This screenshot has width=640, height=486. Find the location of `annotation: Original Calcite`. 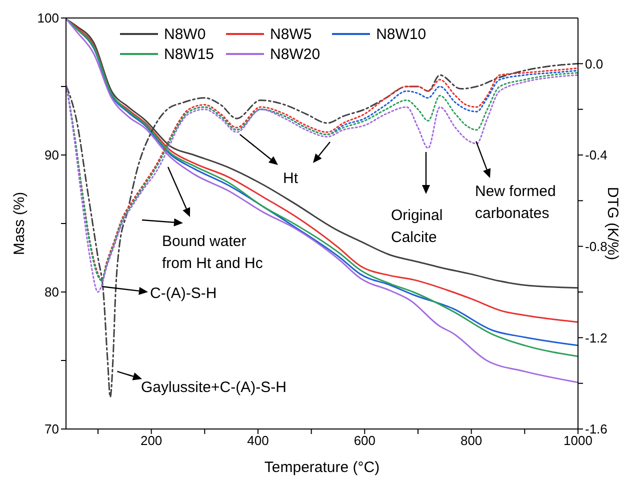

annotation: Original Calcite is located at coordinates (417, 226).